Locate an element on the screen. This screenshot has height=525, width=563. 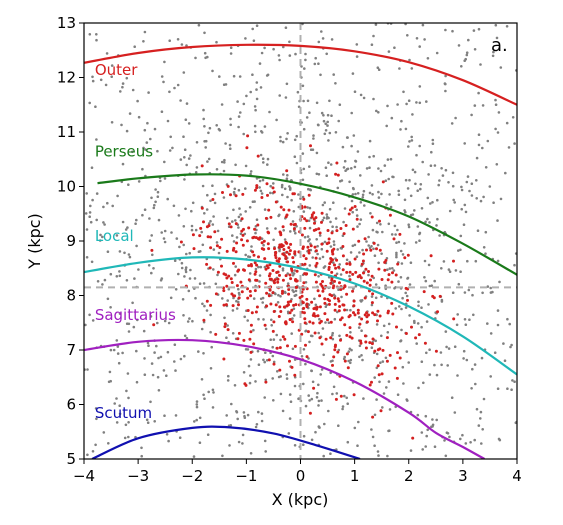
y-tick-label: 9 is located at coordinates (71, 241).